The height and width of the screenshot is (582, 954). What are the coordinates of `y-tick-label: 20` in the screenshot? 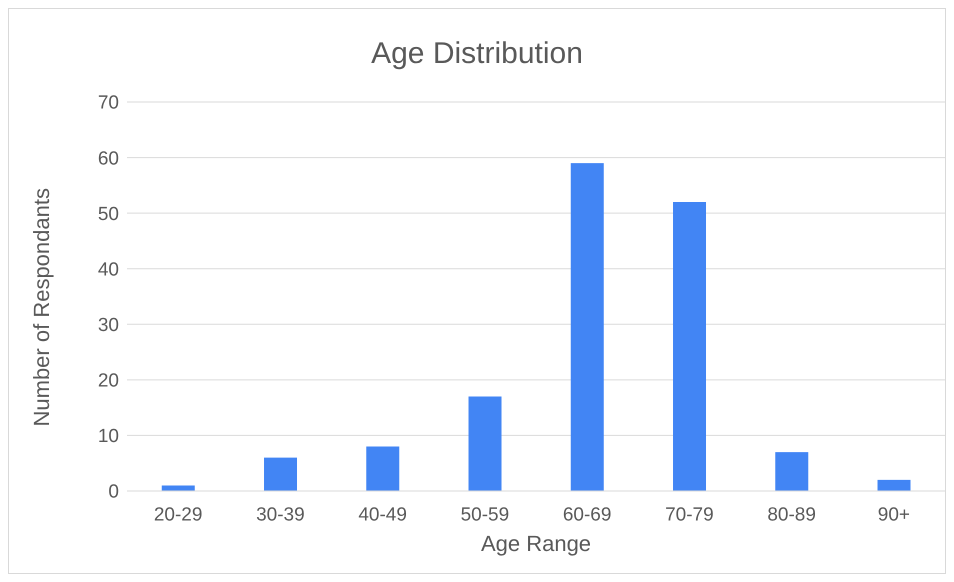 It's located at (108, 381).